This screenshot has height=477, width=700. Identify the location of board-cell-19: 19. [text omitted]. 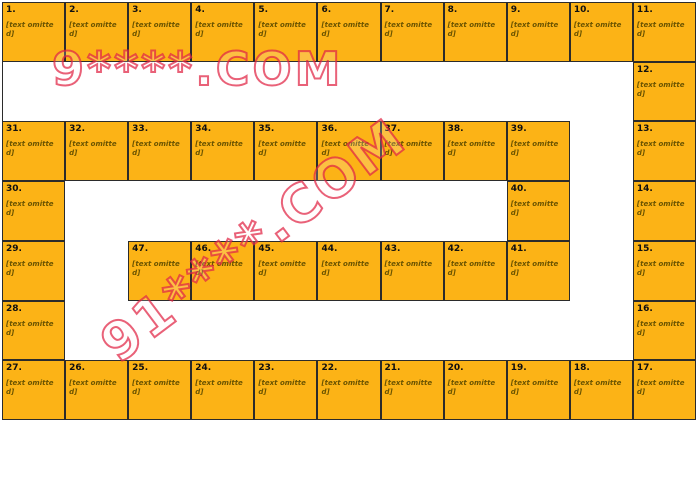
(538, 390).